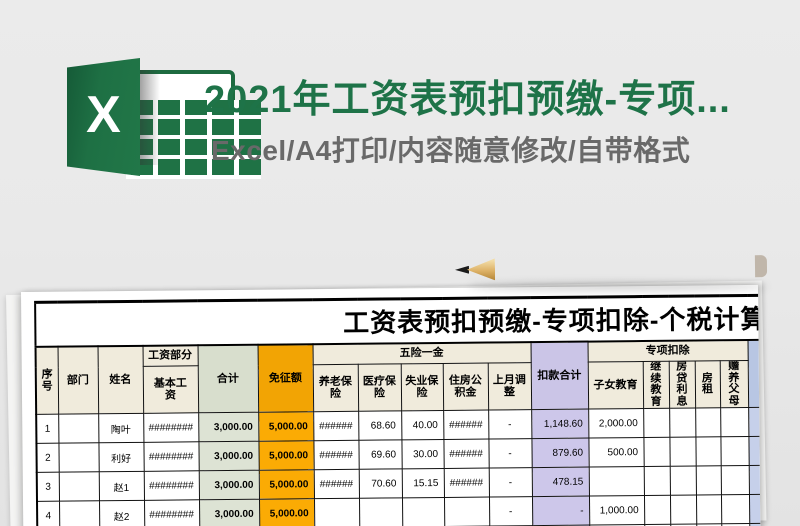 This screenshot has width=800, height=526. What do you see at coordinates (335, 388) in the screenshot?
I see `header-yanglao-baoxian: 养老保险` at bounding box center [335, 388].